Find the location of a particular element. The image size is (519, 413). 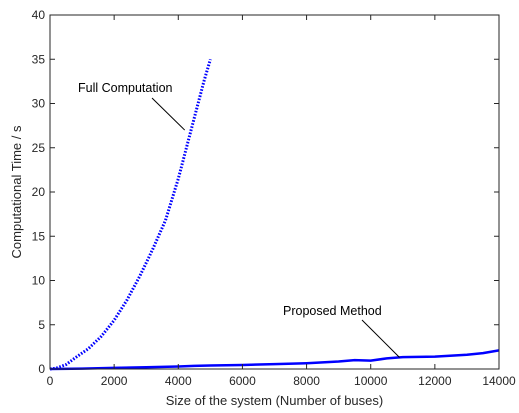

annotation-label: Full Computation is located at coordinates (125, 88).